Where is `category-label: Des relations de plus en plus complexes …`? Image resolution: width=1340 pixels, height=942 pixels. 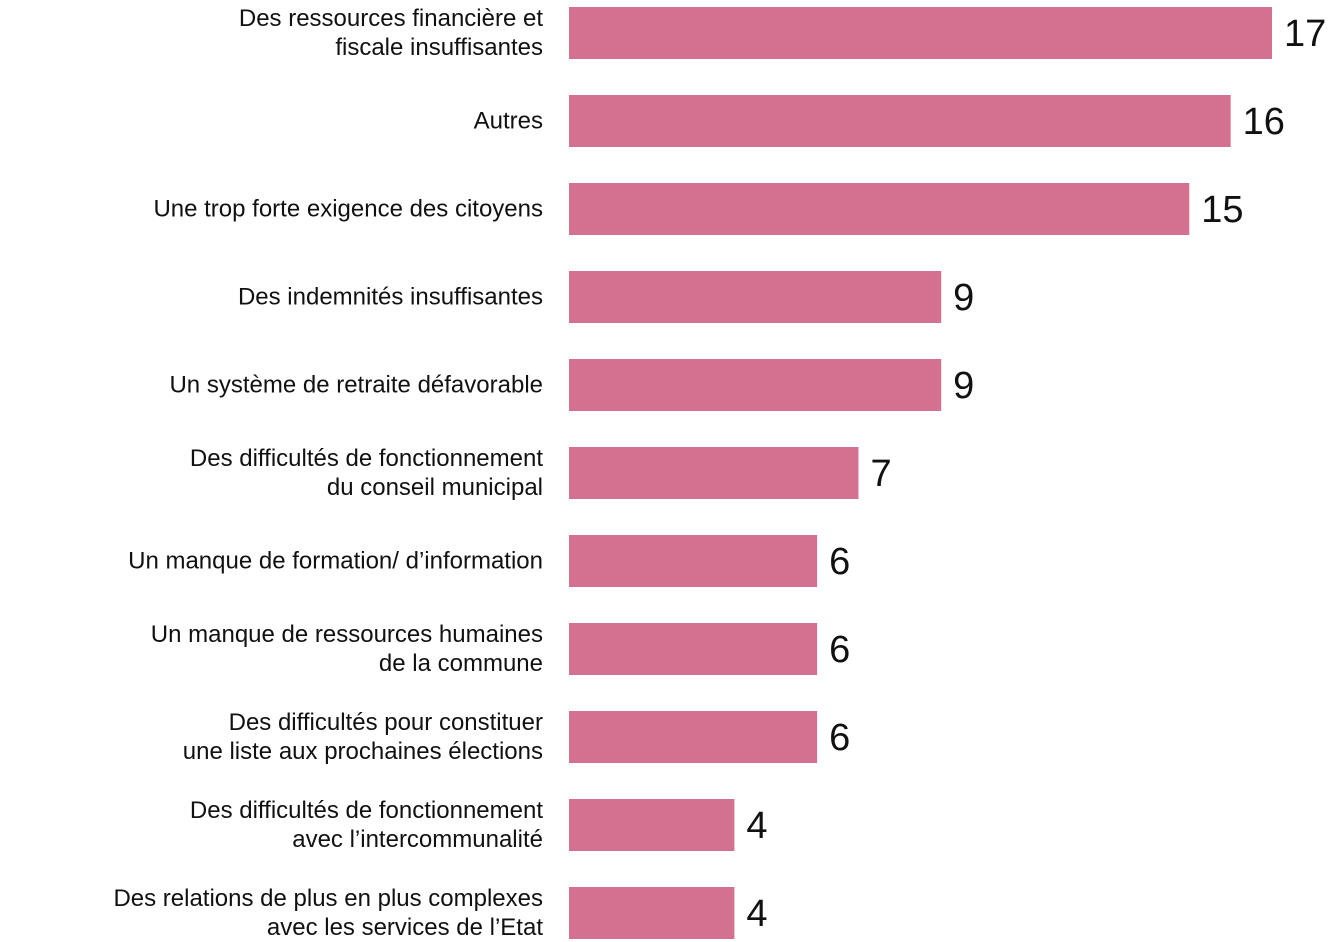 category-label: Des relations de plus en plus complexes … is located at coordinates (328, 913).